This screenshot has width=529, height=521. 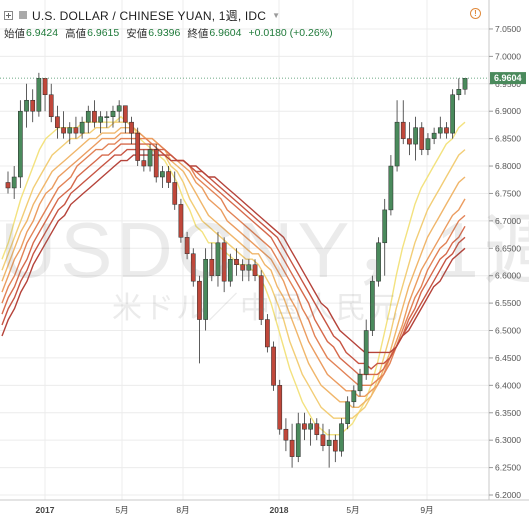 What do you see at coordinates (198, 33) in the screenshot?
I see `close-label: 終値` at bounding box center [198, 33].